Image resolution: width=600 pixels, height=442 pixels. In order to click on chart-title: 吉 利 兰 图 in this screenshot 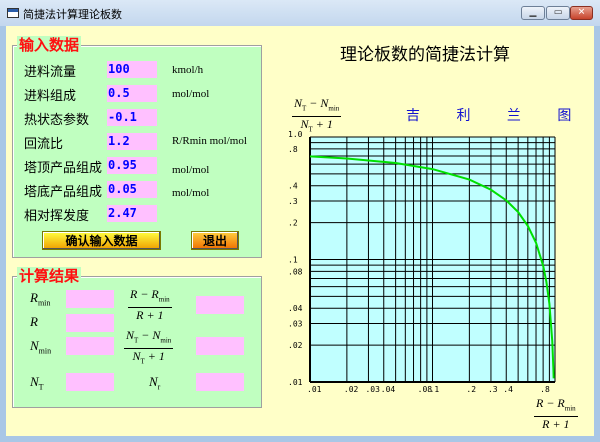, I will do `click(497, 116)`.